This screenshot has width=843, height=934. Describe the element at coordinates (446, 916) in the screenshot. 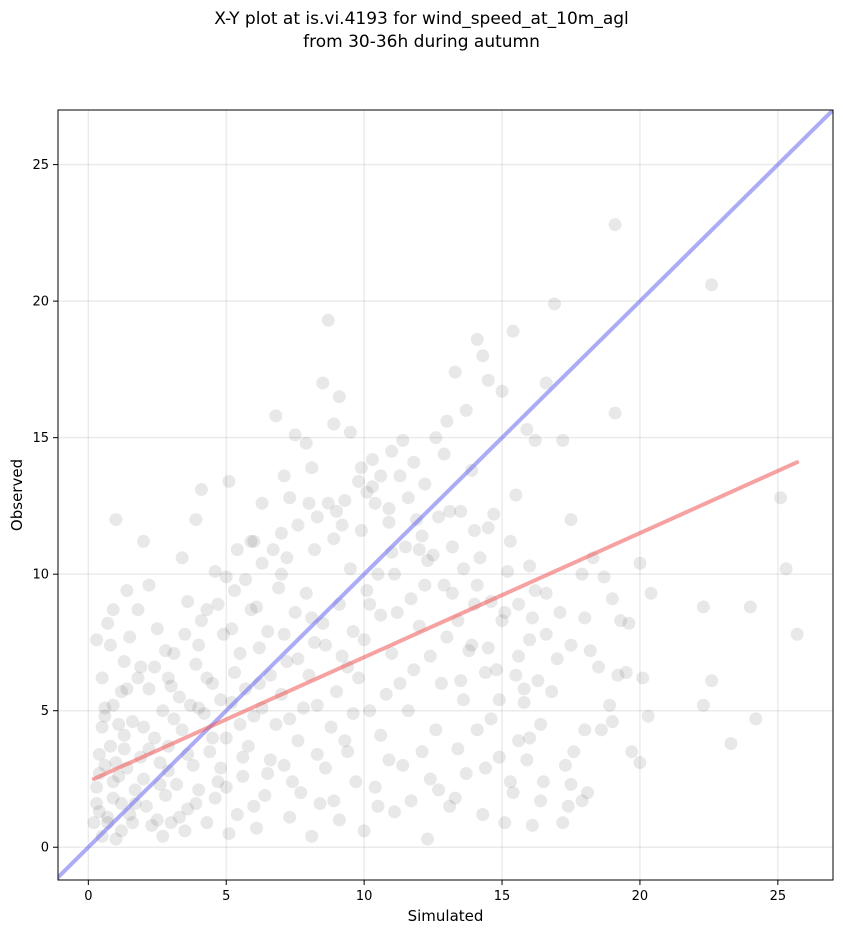

I see `x-axis-label: Simulated` at that location.